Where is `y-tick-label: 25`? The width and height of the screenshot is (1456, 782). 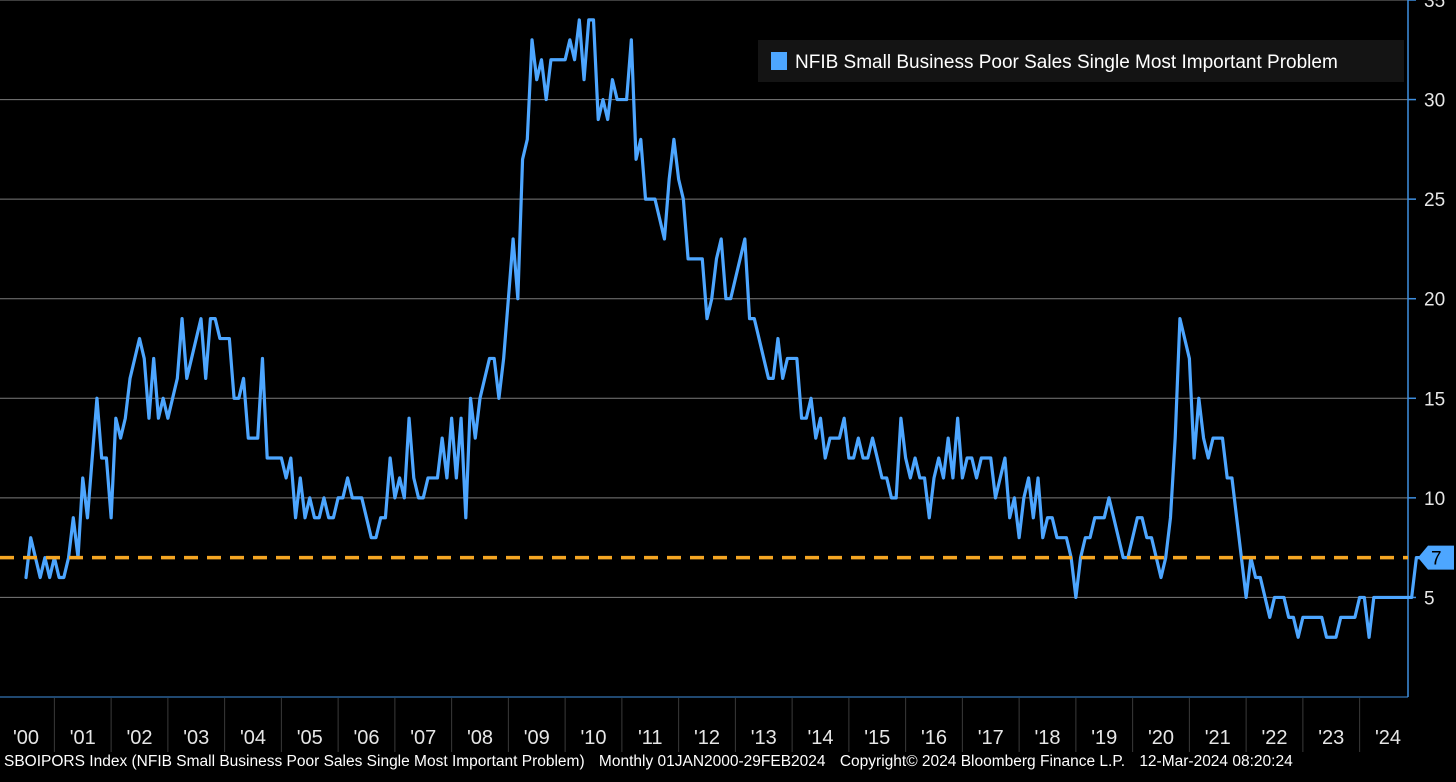
y-tick-label: 25 is located at coordinates (1434, 200).